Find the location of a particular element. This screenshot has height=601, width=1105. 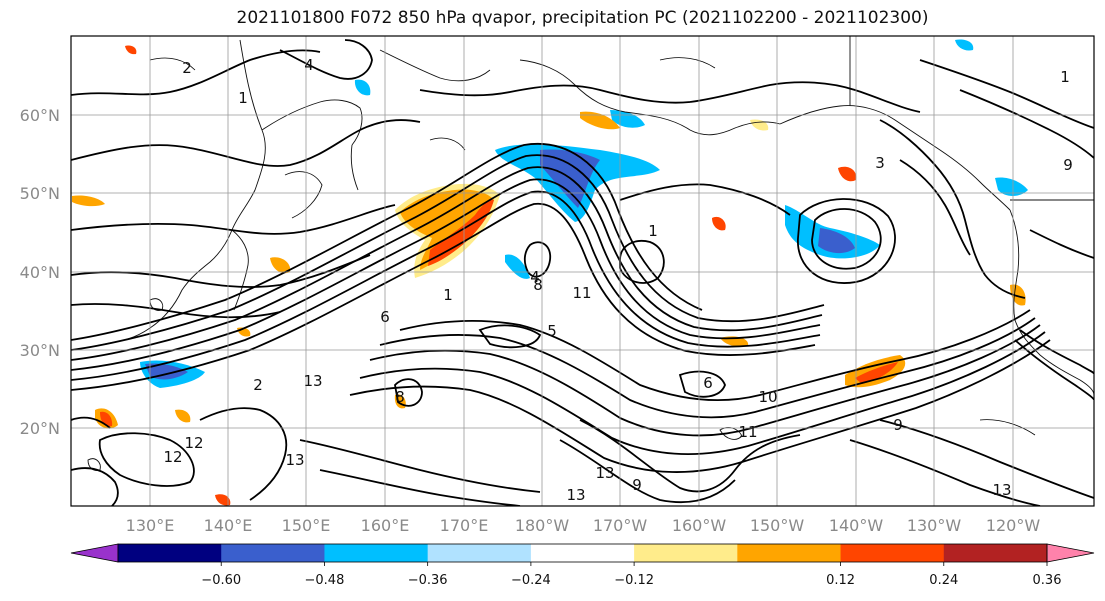

colorbar-extend-min is located at coordinates (94, 553).